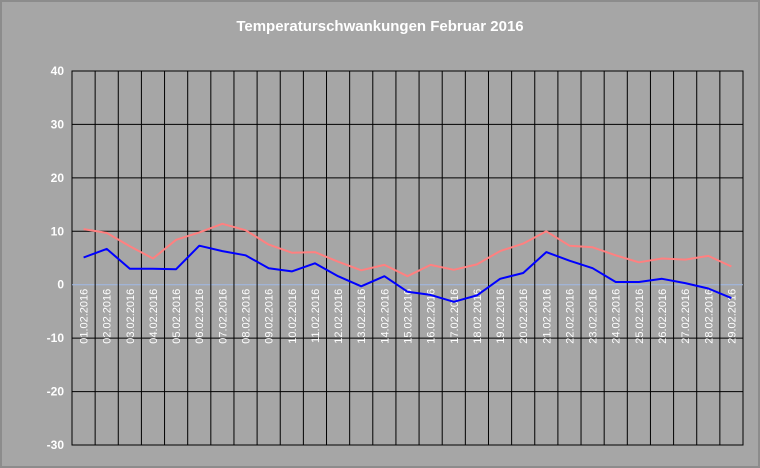  What do you see at coordinates (58, 231) in the screenshot?
I see `y-tick-label: 10` at bounding box center [58, 231].